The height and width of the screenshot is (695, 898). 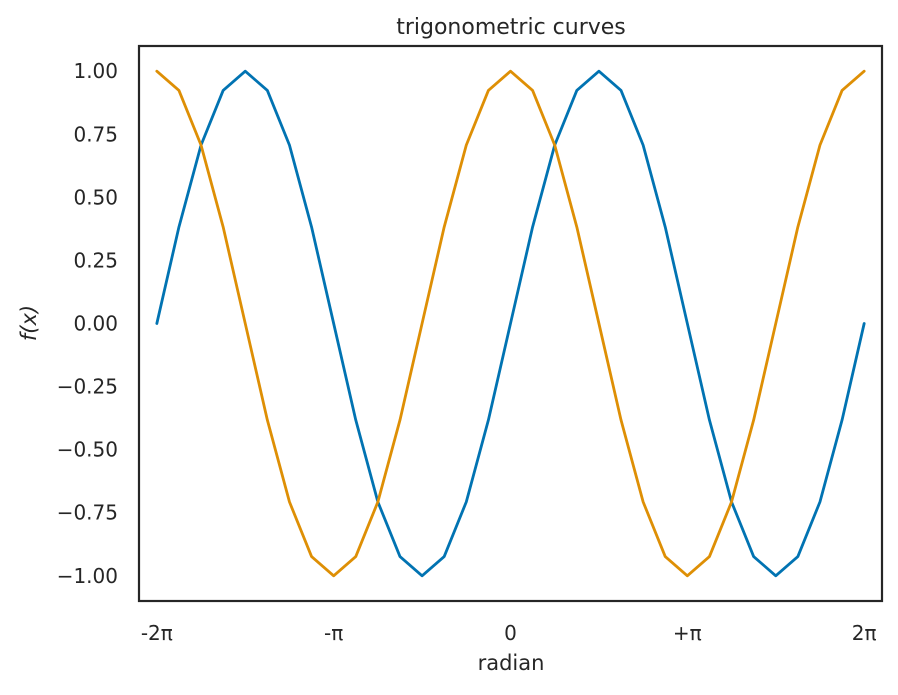 I want to click on x-tick-label: -π, so click(x=333, y=633).